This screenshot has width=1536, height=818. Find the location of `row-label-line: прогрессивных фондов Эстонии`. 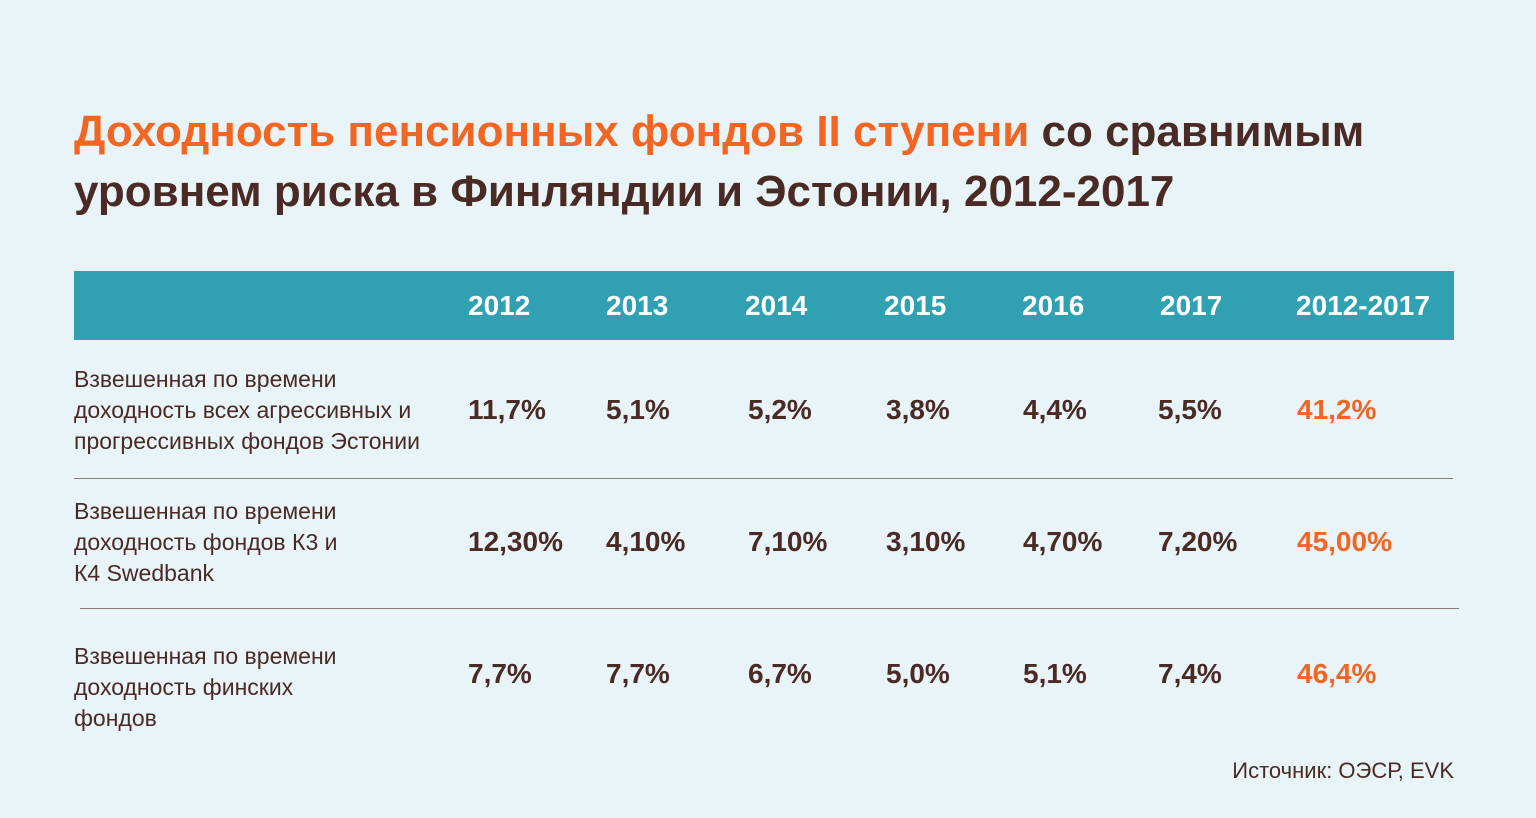

row-label-line: прогрессивных фондов Эстонии is located at coordinates (247, 441).